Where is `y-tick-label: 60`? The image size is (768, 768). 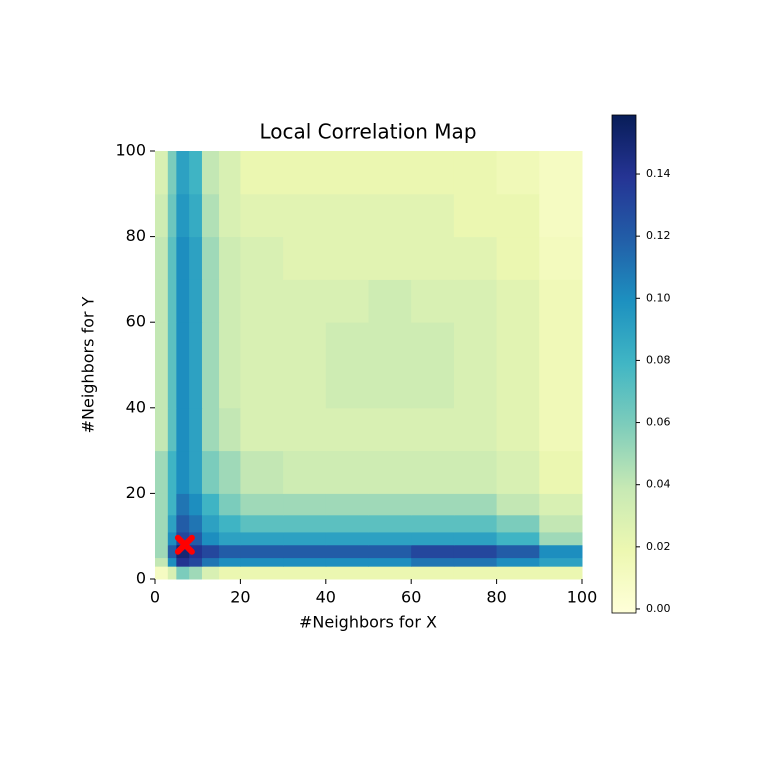 y-tick-label: 60 is located at coordinates (136, 321).